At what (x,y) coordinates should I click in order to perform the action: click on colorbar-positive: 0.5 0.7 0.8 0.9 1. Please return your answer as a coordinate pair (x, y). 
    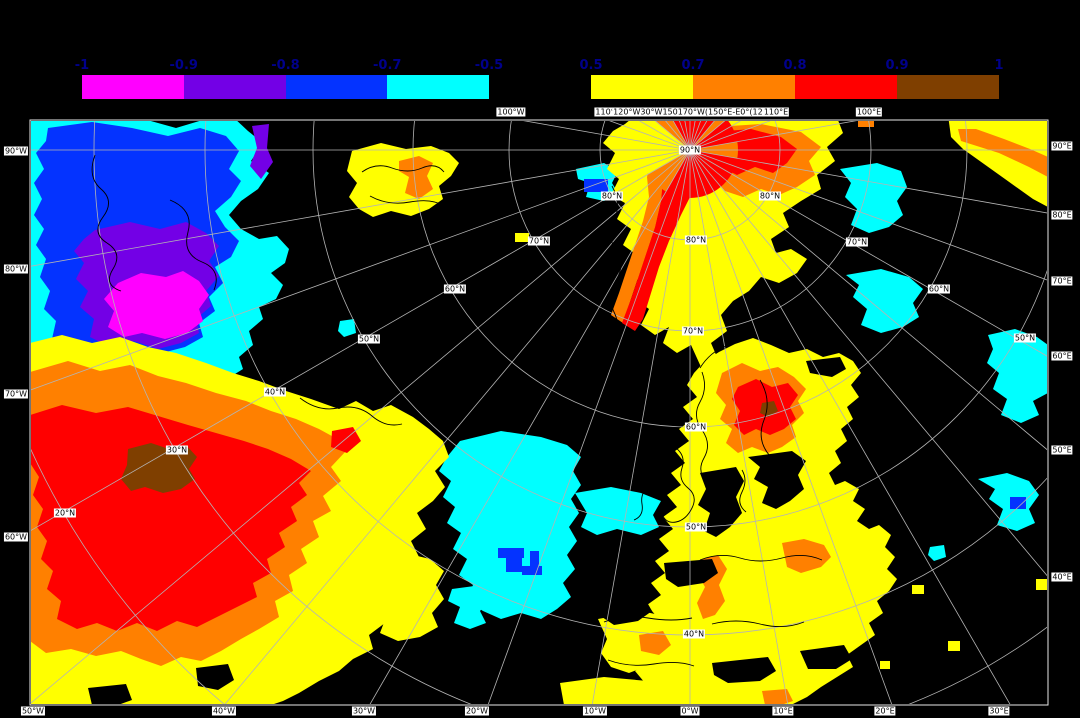
    Looking at the image, I should click on (791, 78).